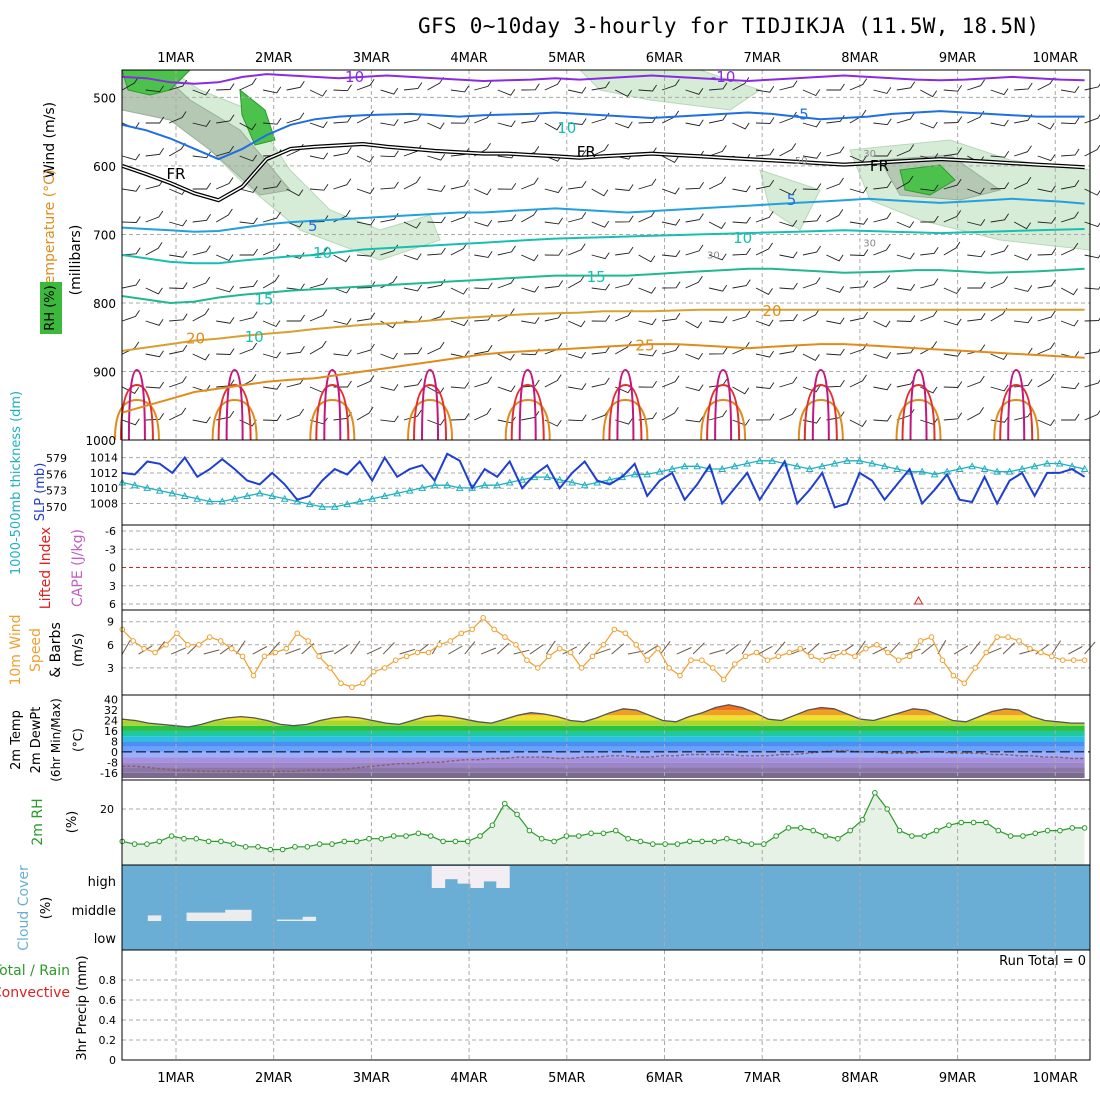  I want to click on contour-label: -5, so click(801, 115).